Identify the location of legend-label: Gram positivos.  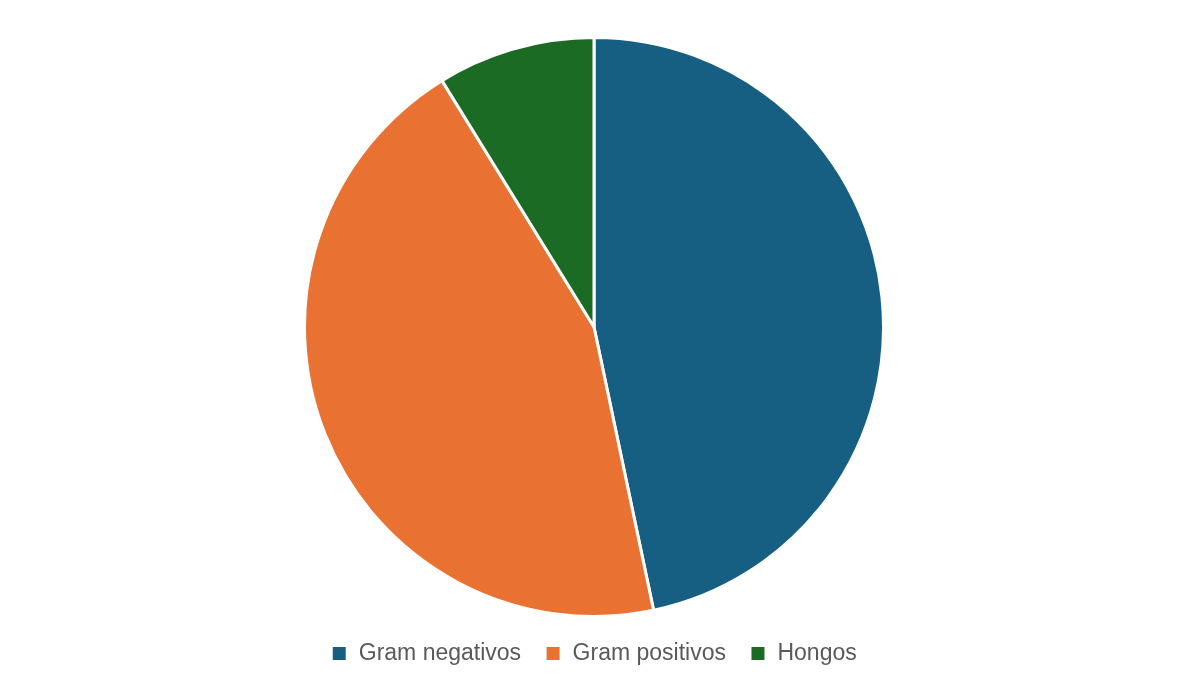
(649, 651).